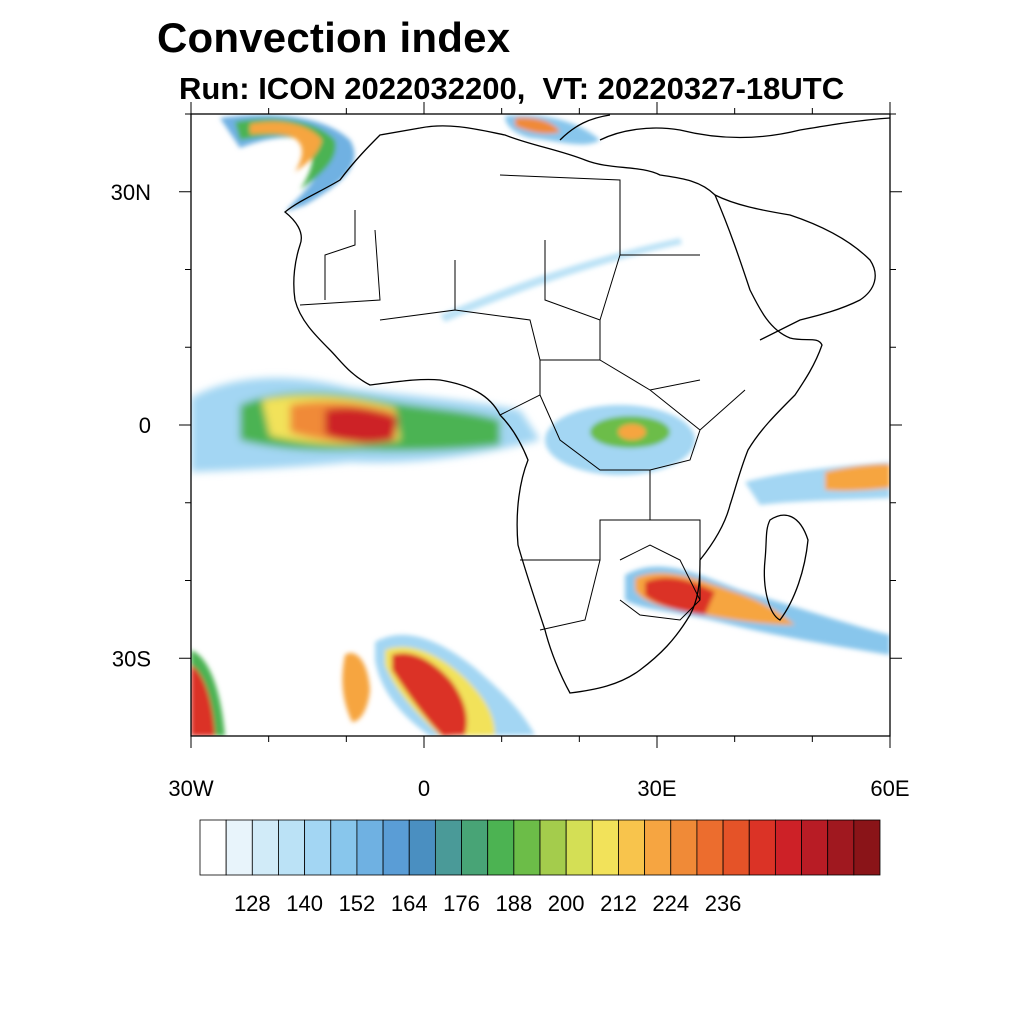 The height and width of the screenshot is (1024, 1024). I want to click on colorbar-label: 140, so click(304, 903).